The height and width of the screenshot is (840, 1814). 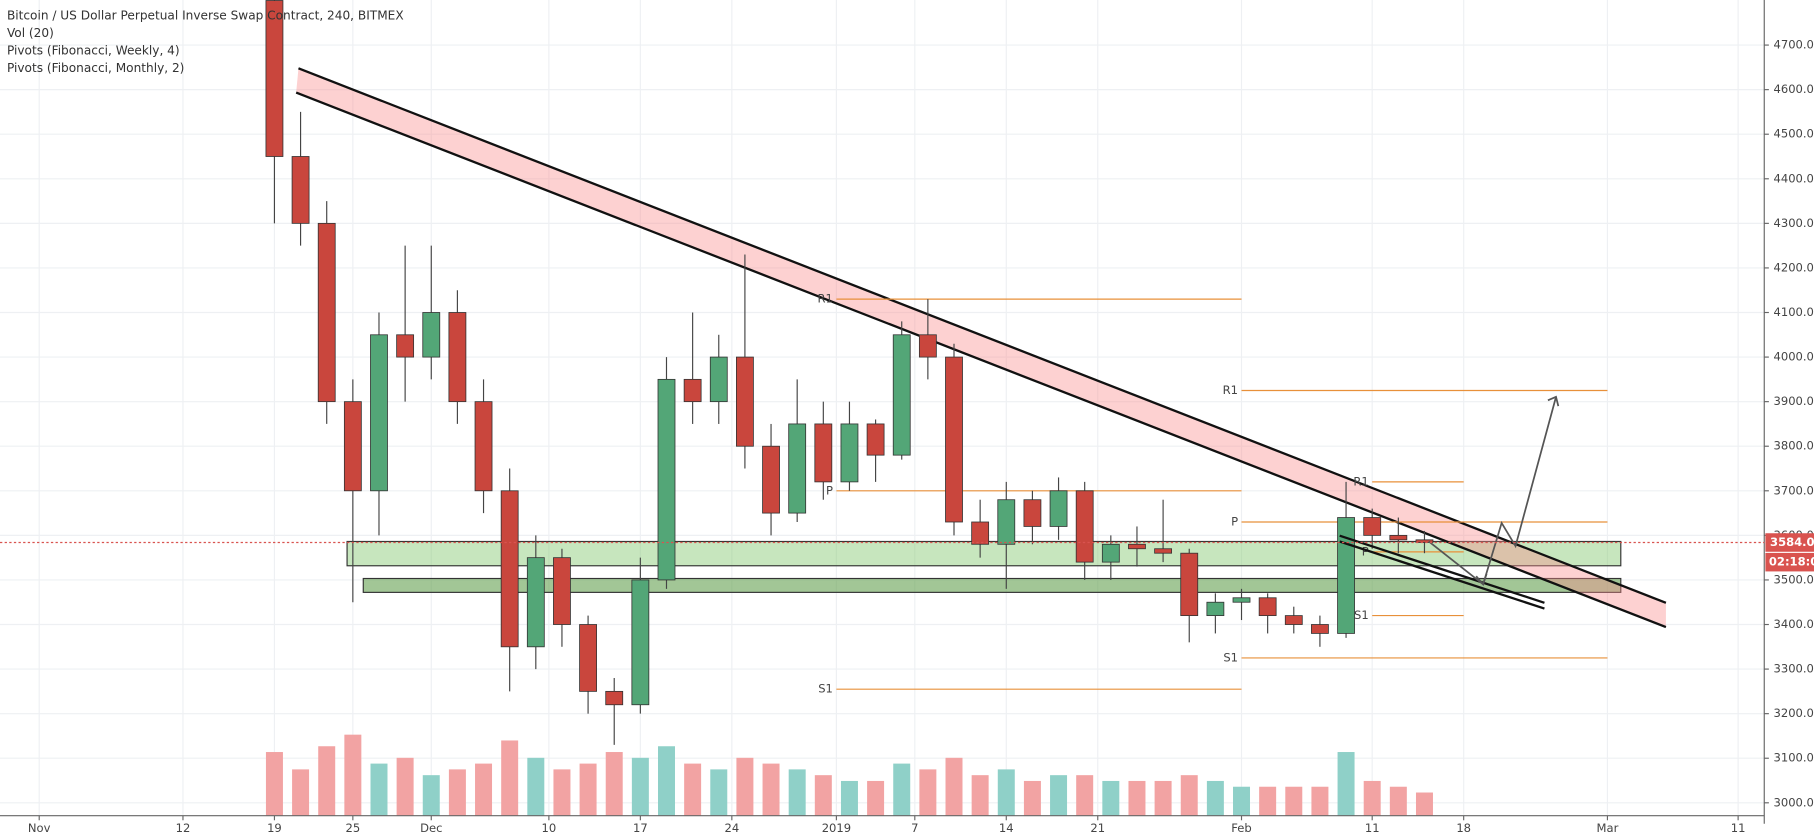 I want to click on y-tick-label: 3900.0, so click(x=1794, y=401).